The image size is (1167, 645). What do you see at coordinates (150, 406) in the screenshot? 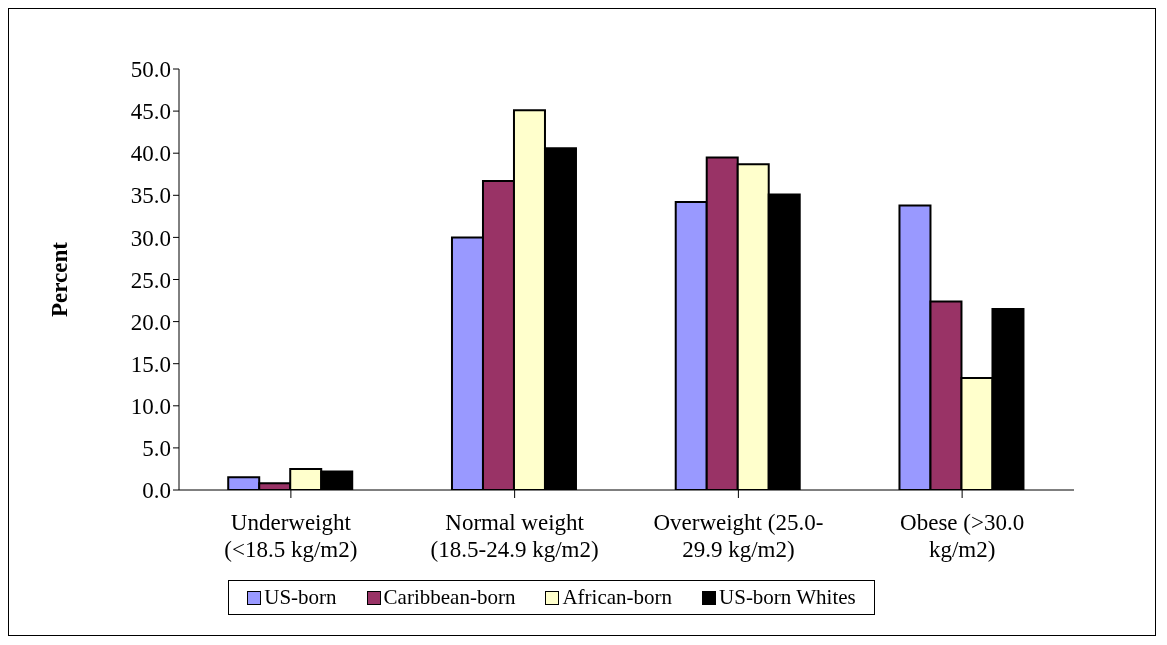
I see `y-tick-label: 10.0` at bounding box center [150, 406].